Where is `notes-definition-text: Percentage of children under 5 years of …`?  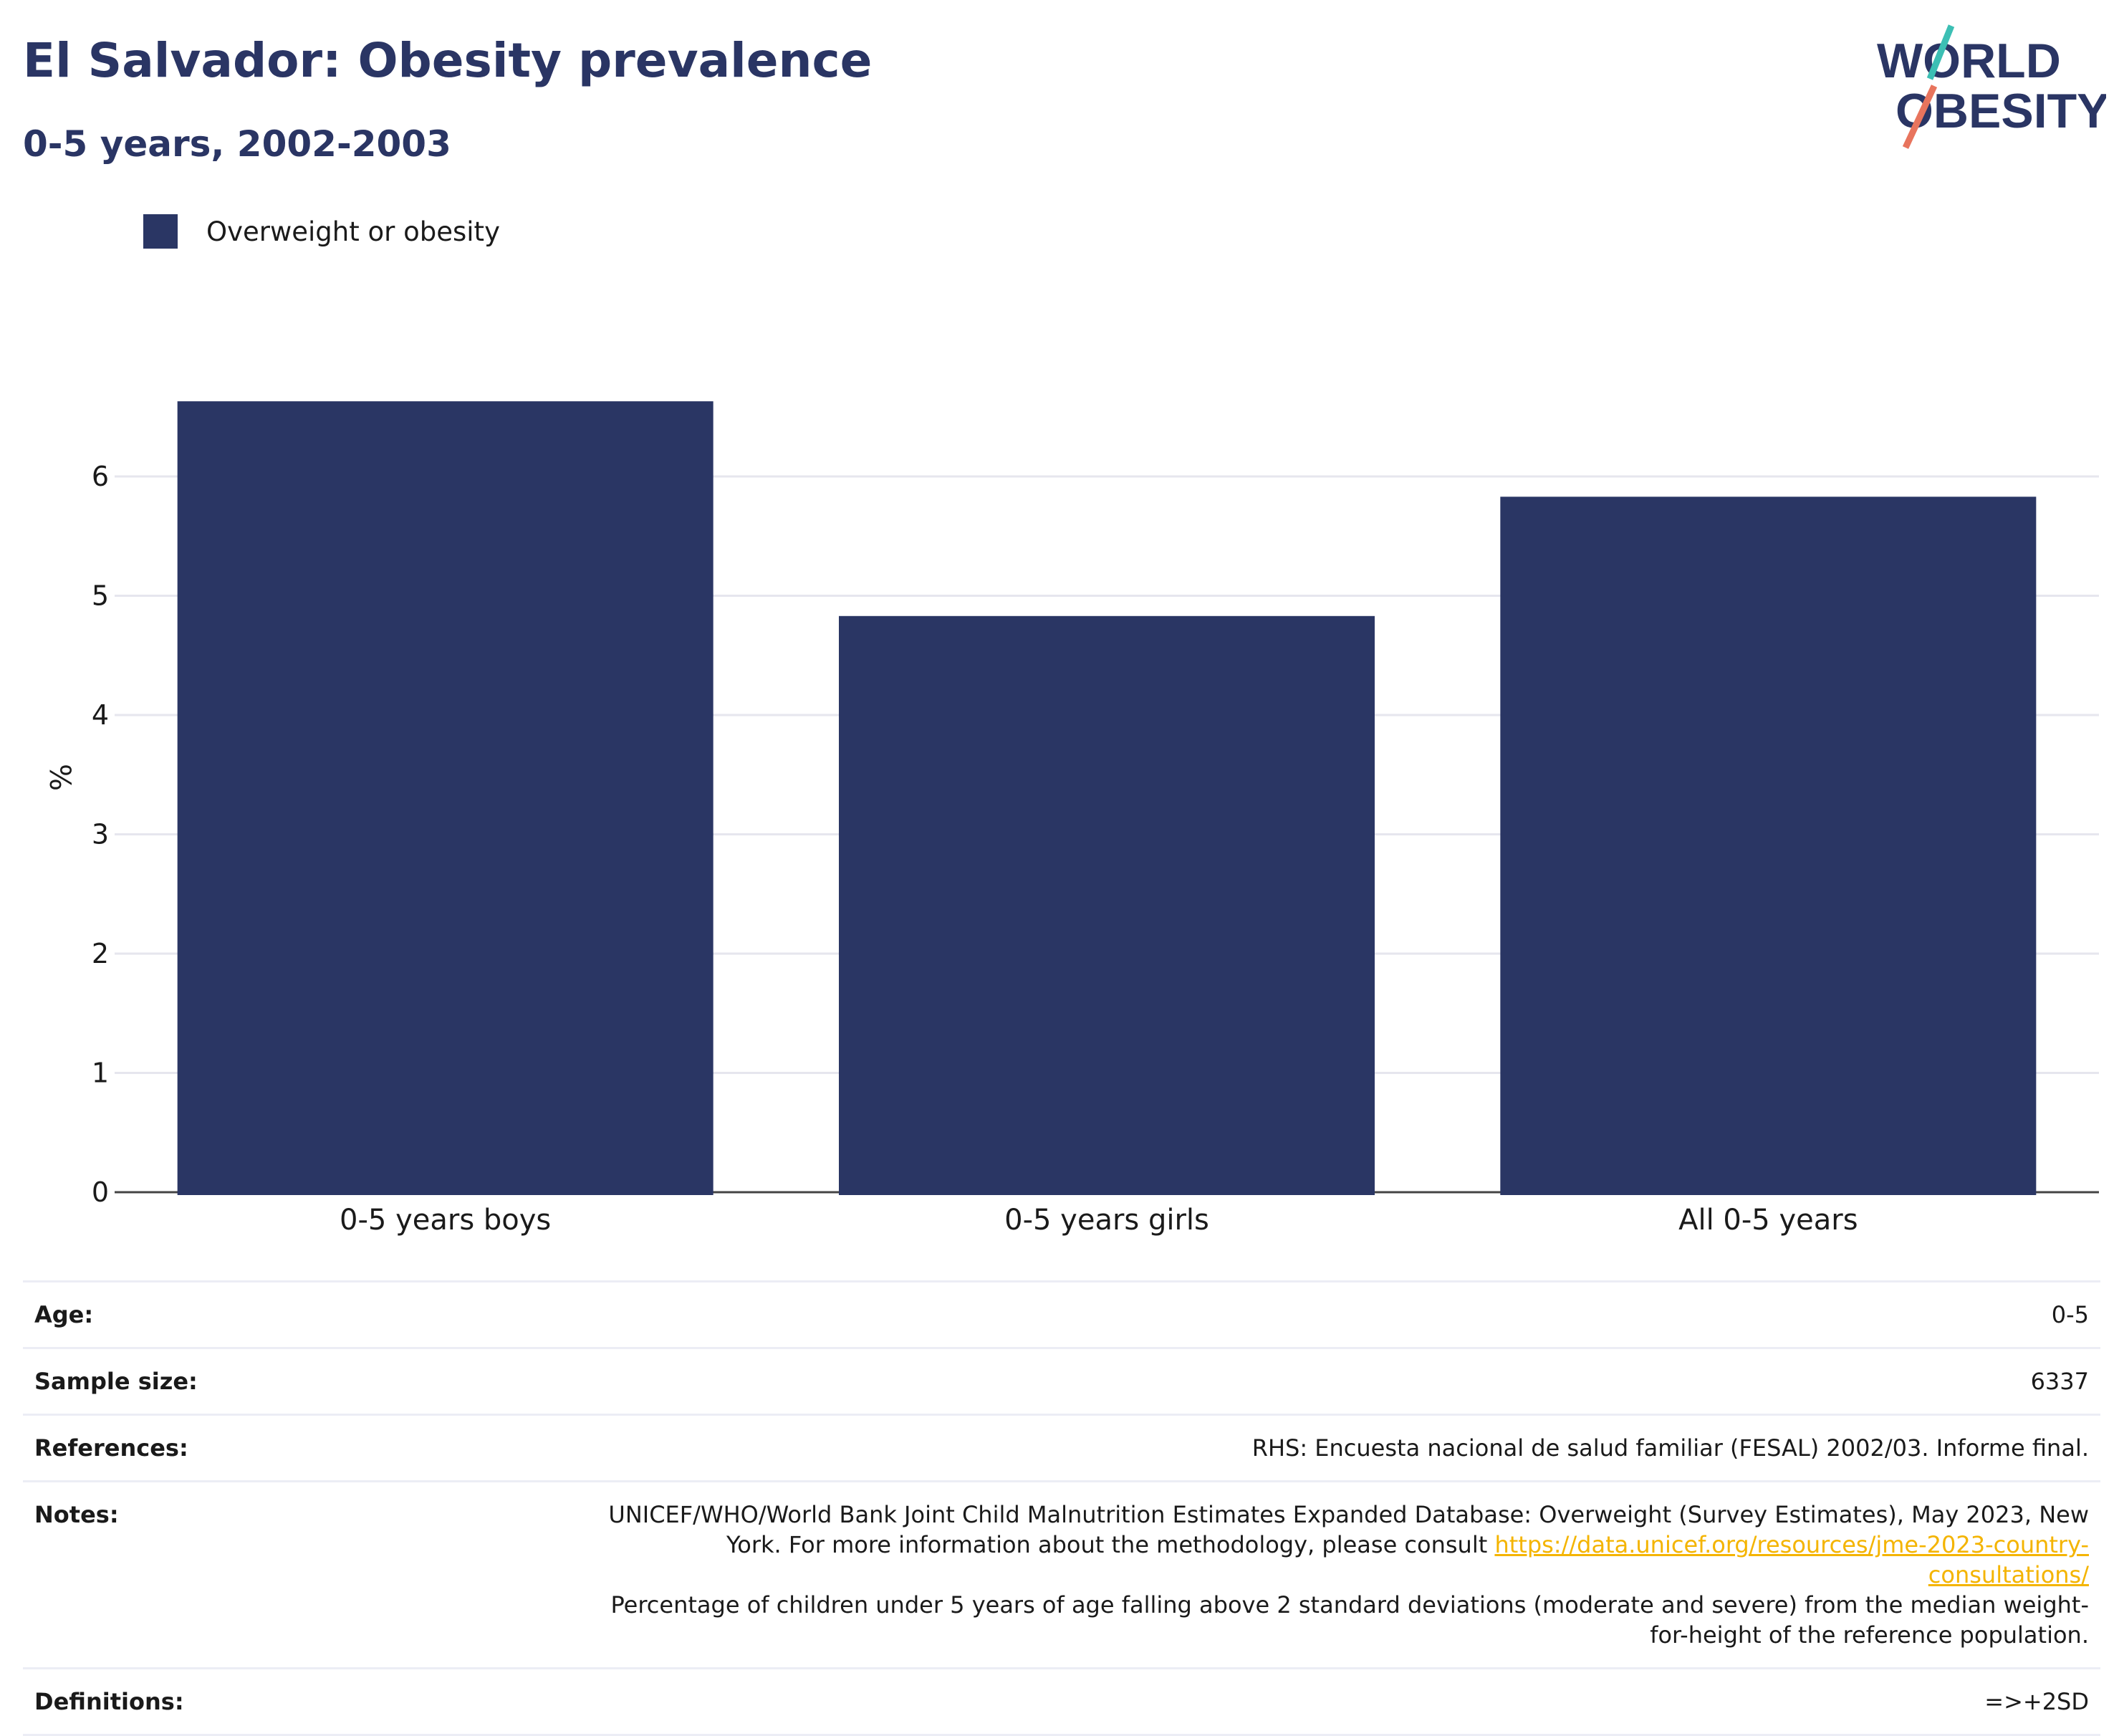
notes-definition-text: Percentage of children under 5 years of … is located at coordinates (1350, 1620).